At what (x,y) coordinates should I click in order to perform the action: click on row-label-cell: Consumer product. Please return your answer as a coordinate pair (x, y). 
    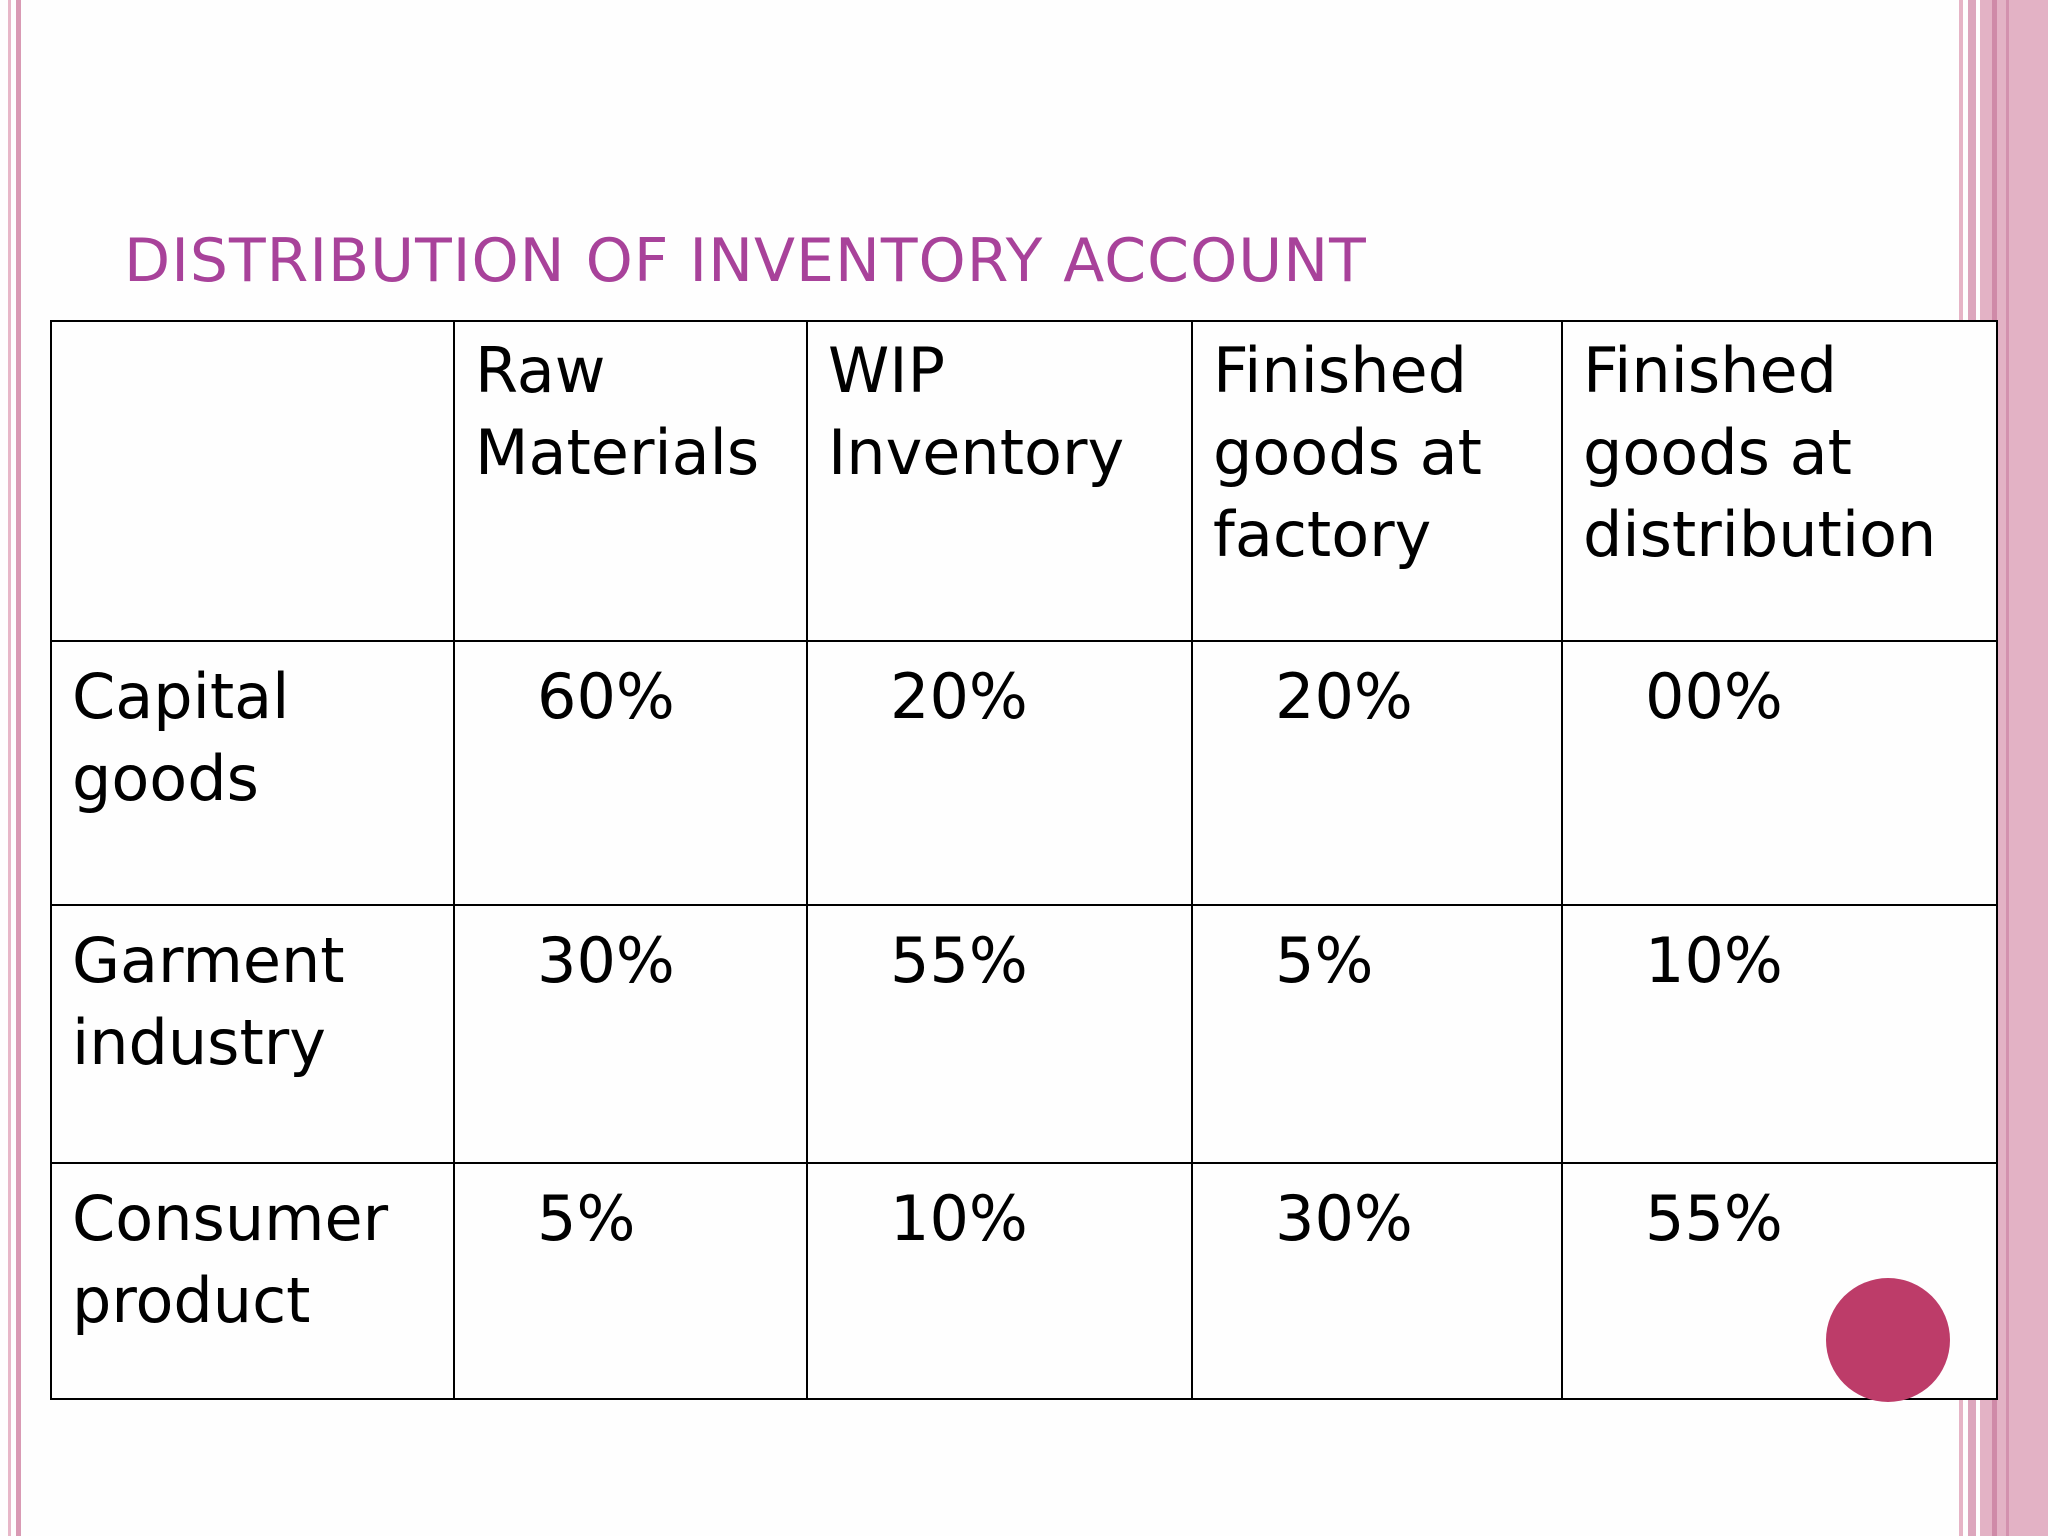
    Looking at the image, I should click on (252, 1281).